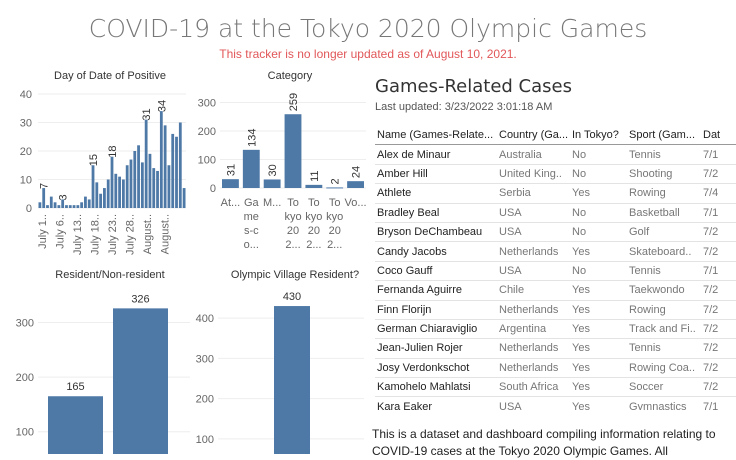 This screenshot has width=736, height=460. Describe the element at coordinates (523, 329) in the screenshot. I see `cell-country: Argentina` at that location.